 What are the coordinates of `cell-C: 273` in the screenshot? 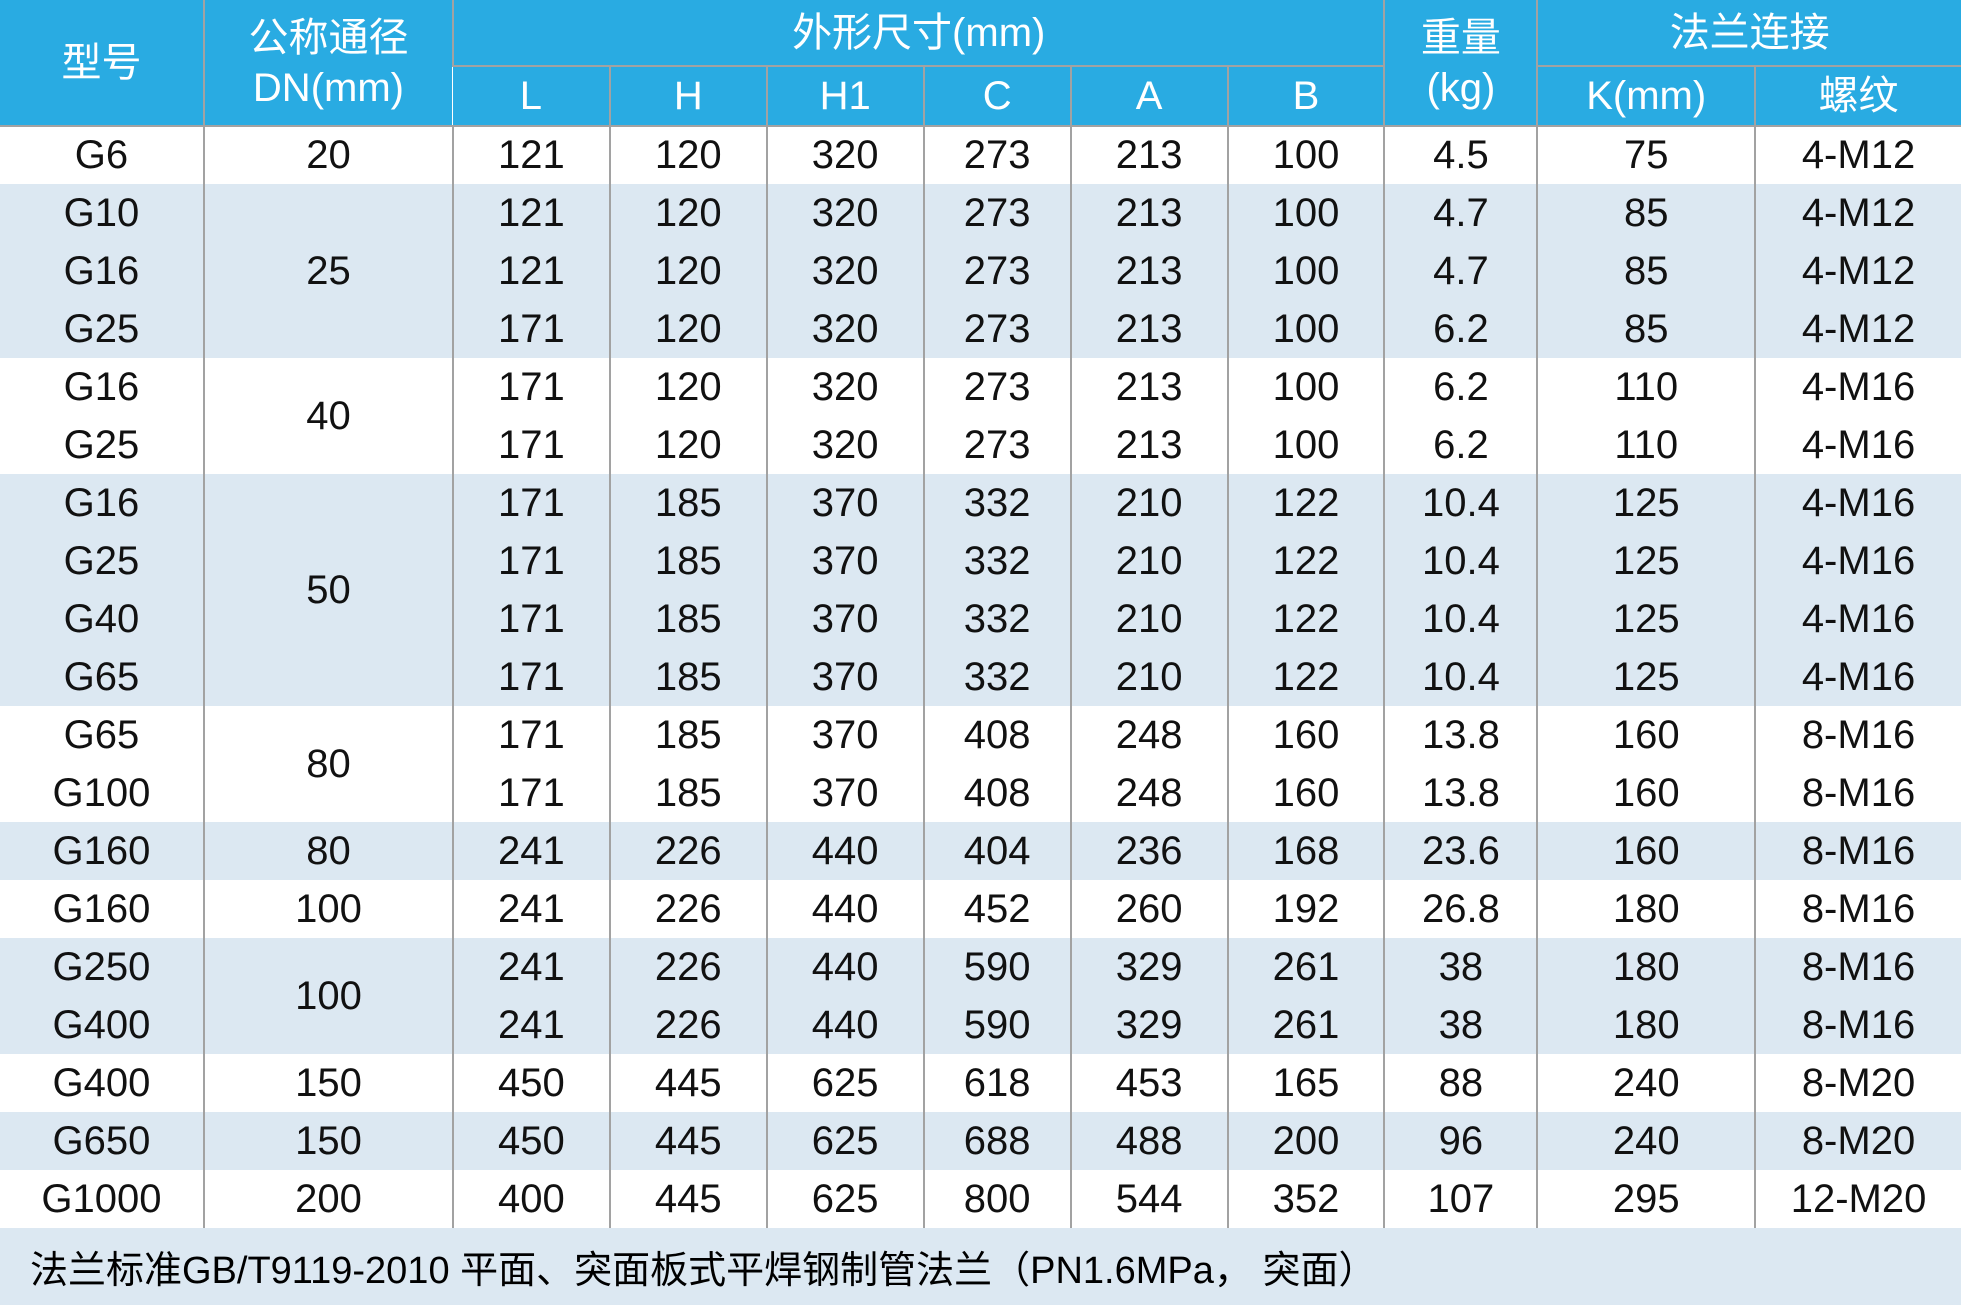 It's located at (996, 155).